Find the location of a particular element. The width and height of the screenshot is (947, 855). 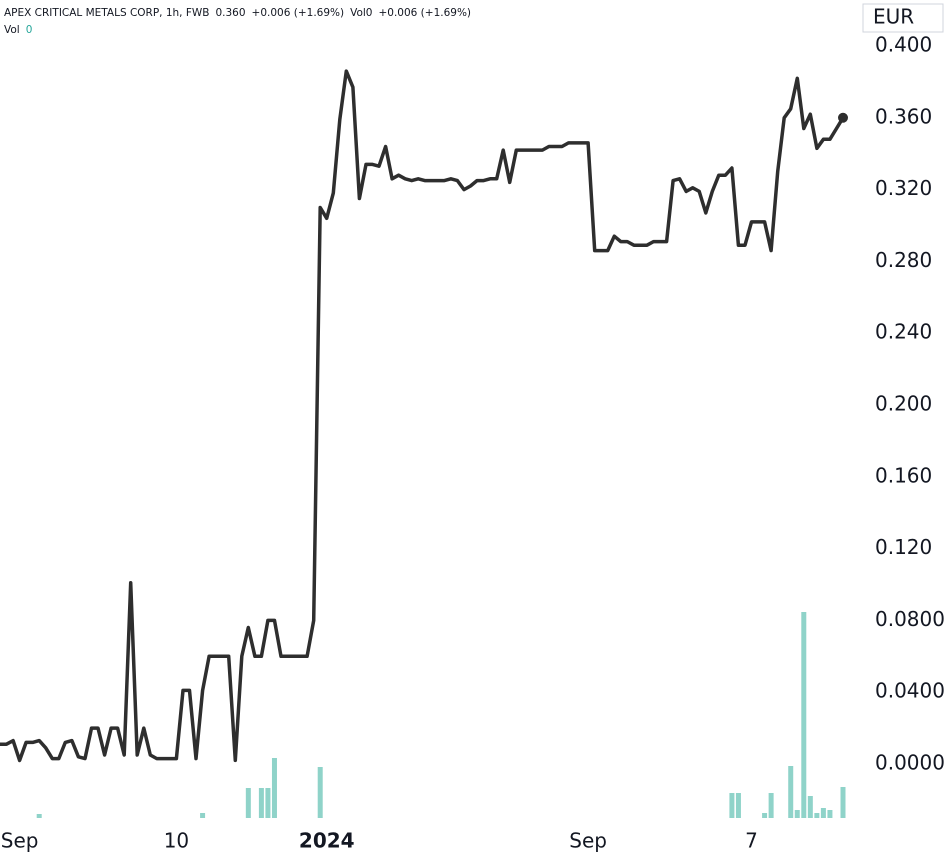

y-tick-label: 0.360 is located at coordinates (903, 116).